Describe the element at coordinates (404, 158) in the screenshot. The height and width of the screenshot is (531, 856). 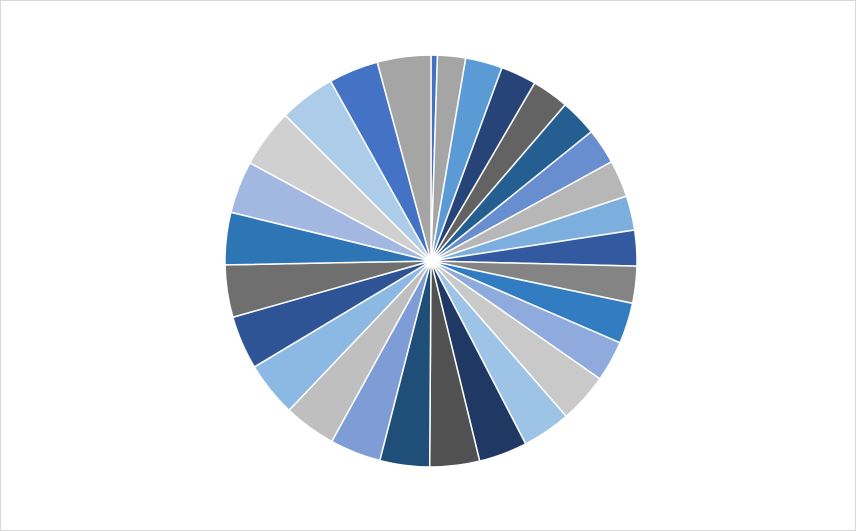
I see `pie-slice` at that location.